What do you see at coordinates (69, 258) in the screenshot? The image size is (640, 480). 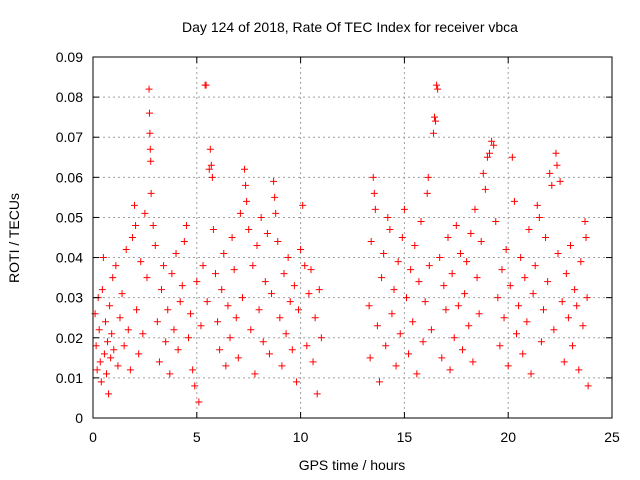 I see `y-tick-label: 0.04` at bounding box center [69, 258].